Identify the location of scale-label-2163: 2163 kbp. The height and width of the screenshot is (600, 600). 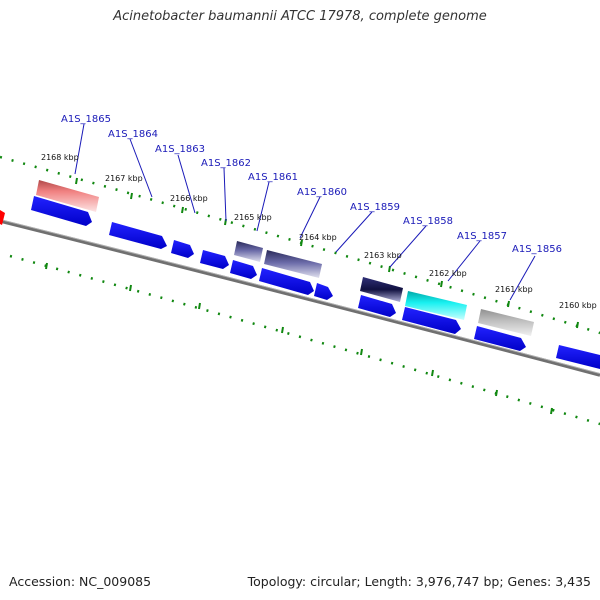
(383, 255).